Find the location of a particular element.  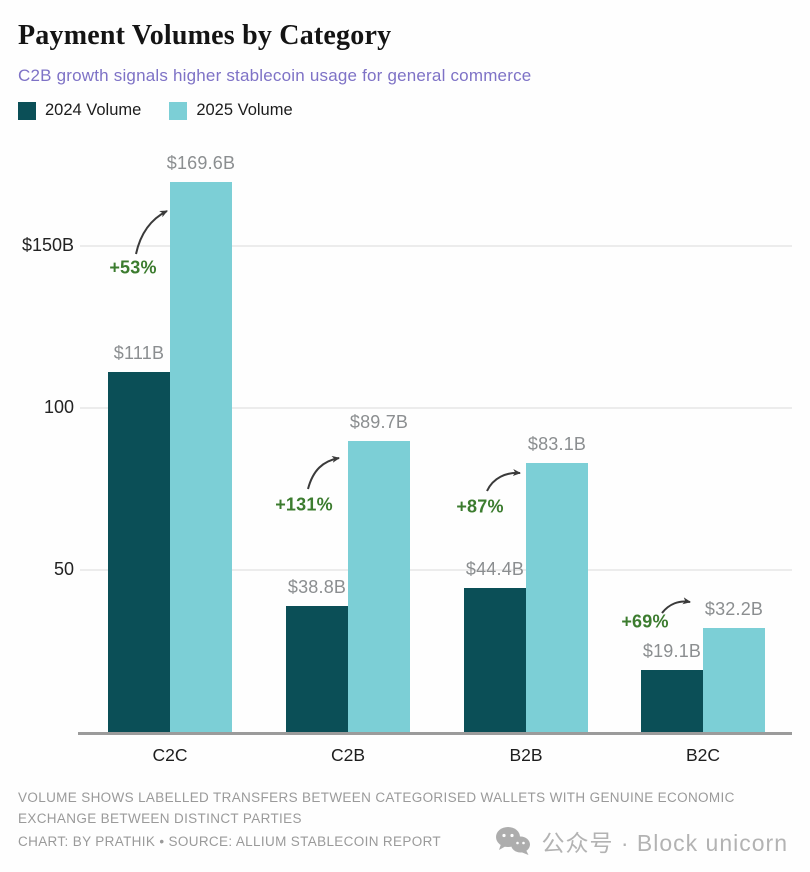

x-label-c2b: C2B is located at coordinates (348, 755).